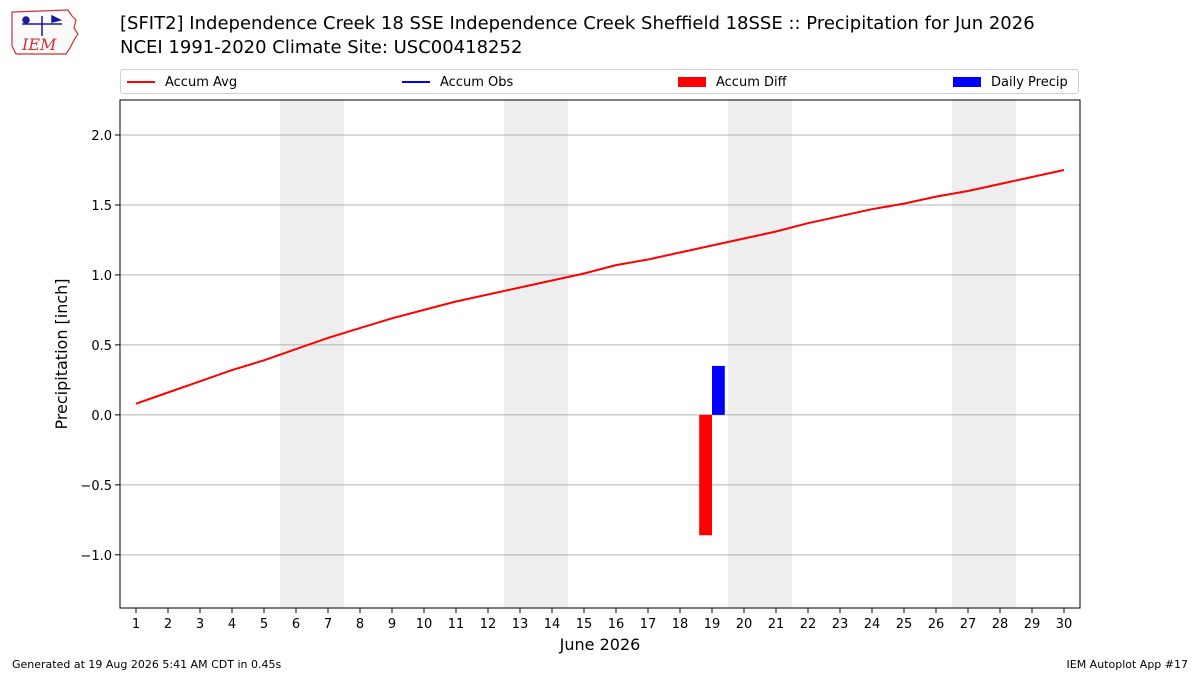 The height and width of the screenshot is (675, 1200). Describe the element at coordinates (718, 390) in the screenshot. I see `daily-precip-bar` at that location.